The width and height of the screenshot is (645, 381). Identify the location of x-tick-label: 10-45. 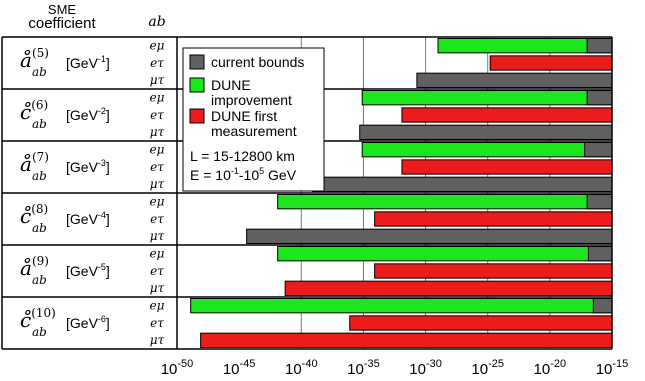
(239, 368).